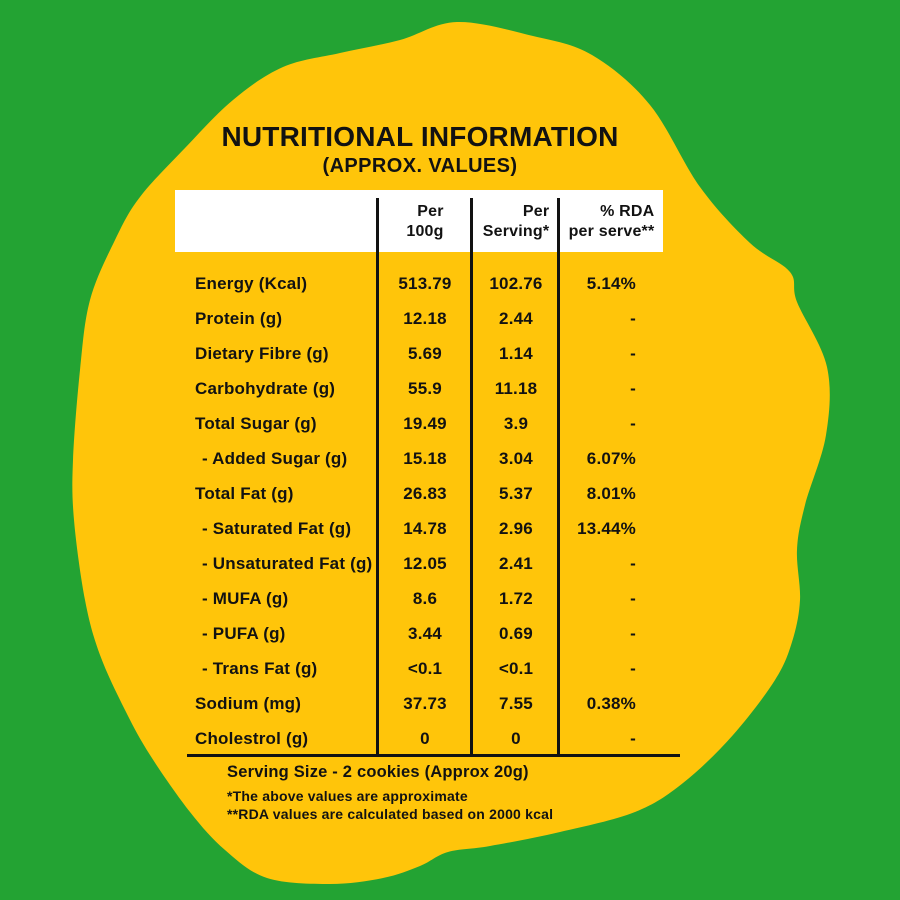 Image resolution: width=900 pixels, height=900 pixels. What do you see at coordinates (606, 528) in the screenshot?
I see `value-rda-per-serve: 13.44%` at bounding box center [606, 528].